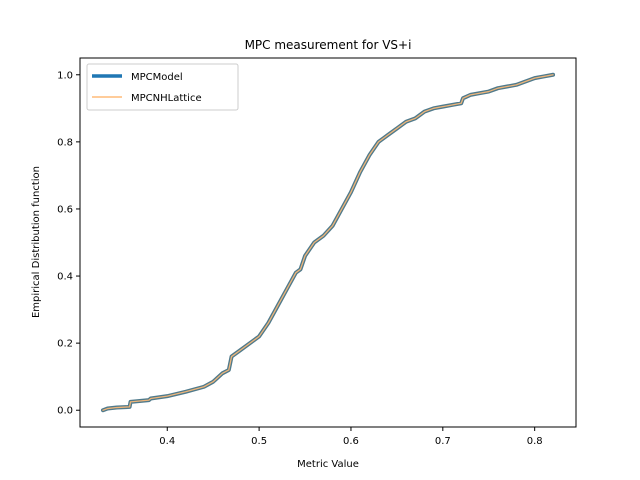 The height and width of the screenshot is (480, 640). Describe the element at coordinates (68, 243) in the screenshot. I see `y-axis: 0.0 0.2 0.4 0.6 0.8 1.0` at that location.